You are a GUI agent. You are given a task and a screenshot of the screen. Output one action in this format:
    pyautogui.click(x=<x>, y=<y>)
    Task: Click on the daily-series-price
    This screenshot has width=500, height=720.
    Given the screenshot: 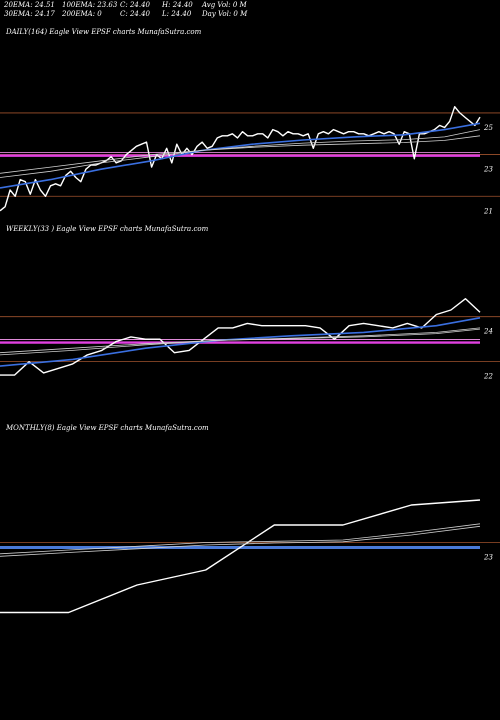 What is the action you would take?
    pyautogui.click(x=240, y=158)
    